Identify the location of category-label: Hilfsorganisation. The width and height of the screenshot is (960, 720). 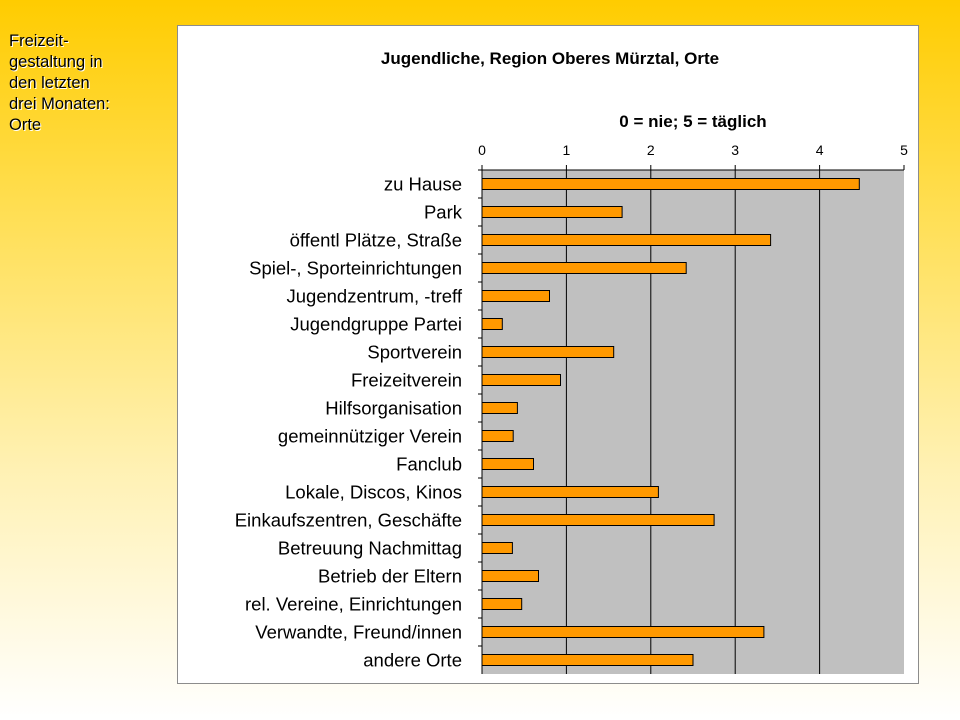
(393, 408).